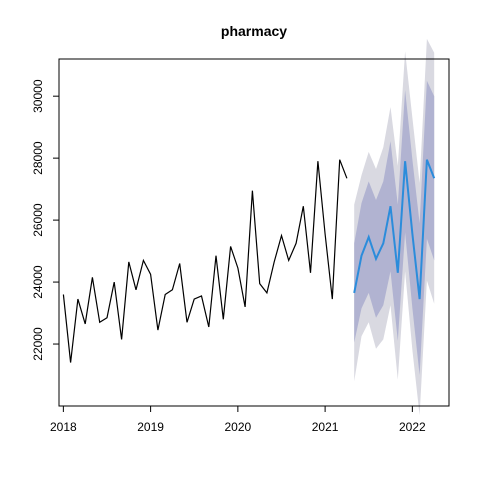 The image size is (480, 480). What do you see at coordinates (254, 31) in the screenshot?
I see `chart-title: pharmacy` at bounding box center [254, 31].